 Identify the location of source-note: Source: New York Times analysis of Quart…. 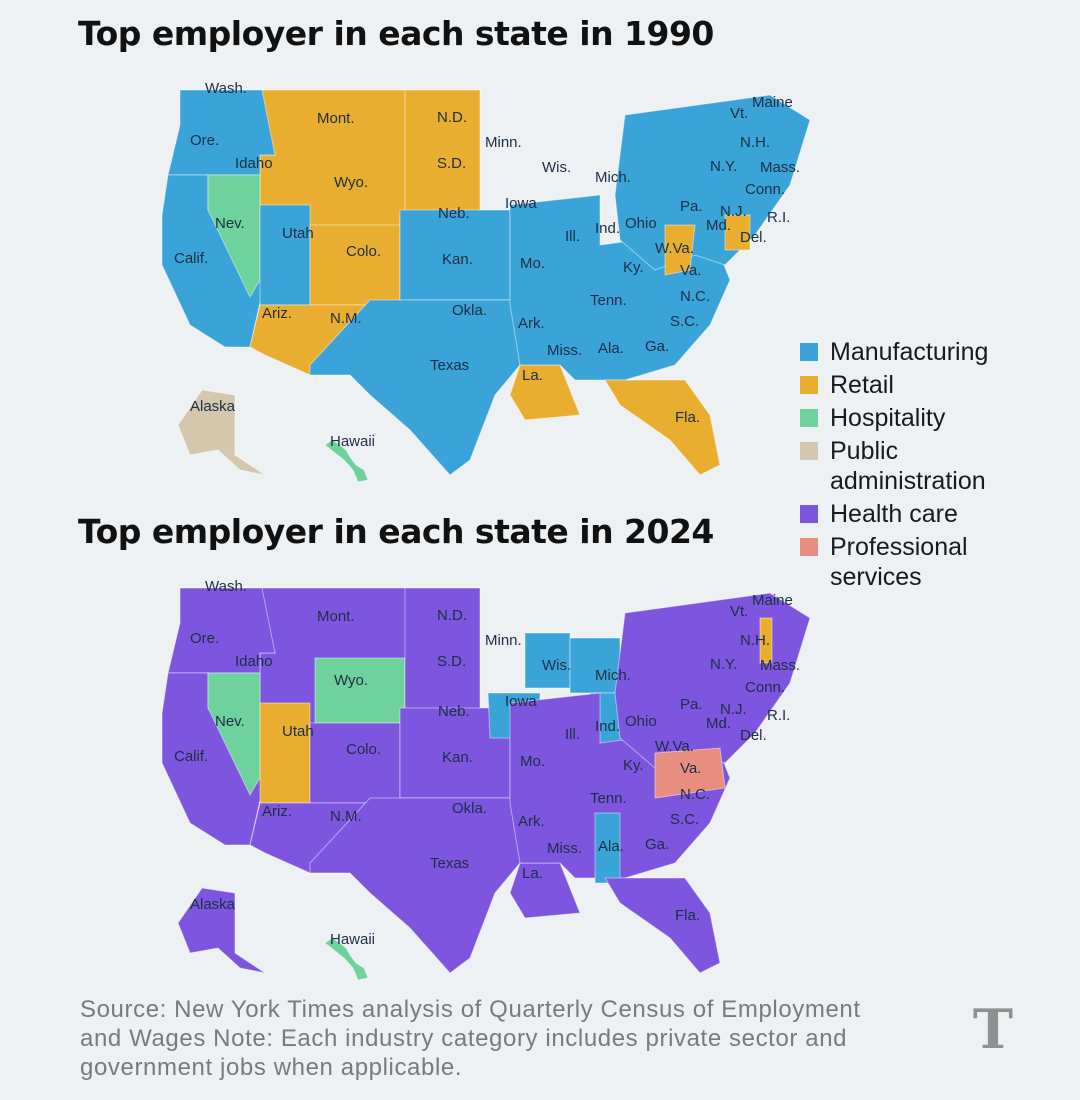
(470, 1038).